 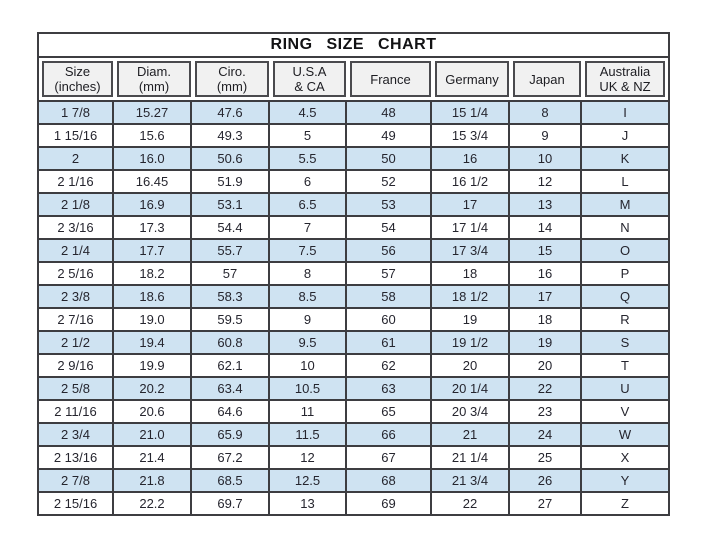 I want to click on table-cell: 50.6, so click(x=231, y=158).